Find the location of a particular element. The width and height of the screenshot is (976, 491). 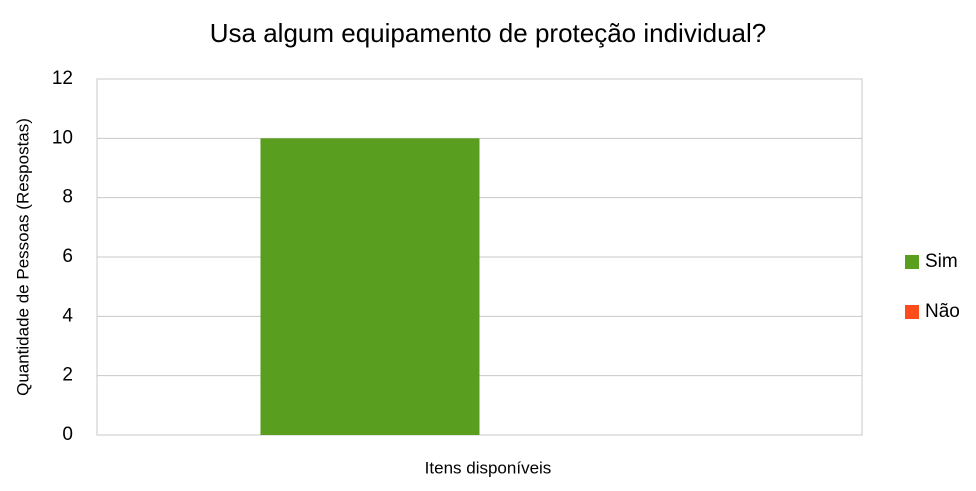

y-tick-label: 8 is located at coordinates (67, 197).